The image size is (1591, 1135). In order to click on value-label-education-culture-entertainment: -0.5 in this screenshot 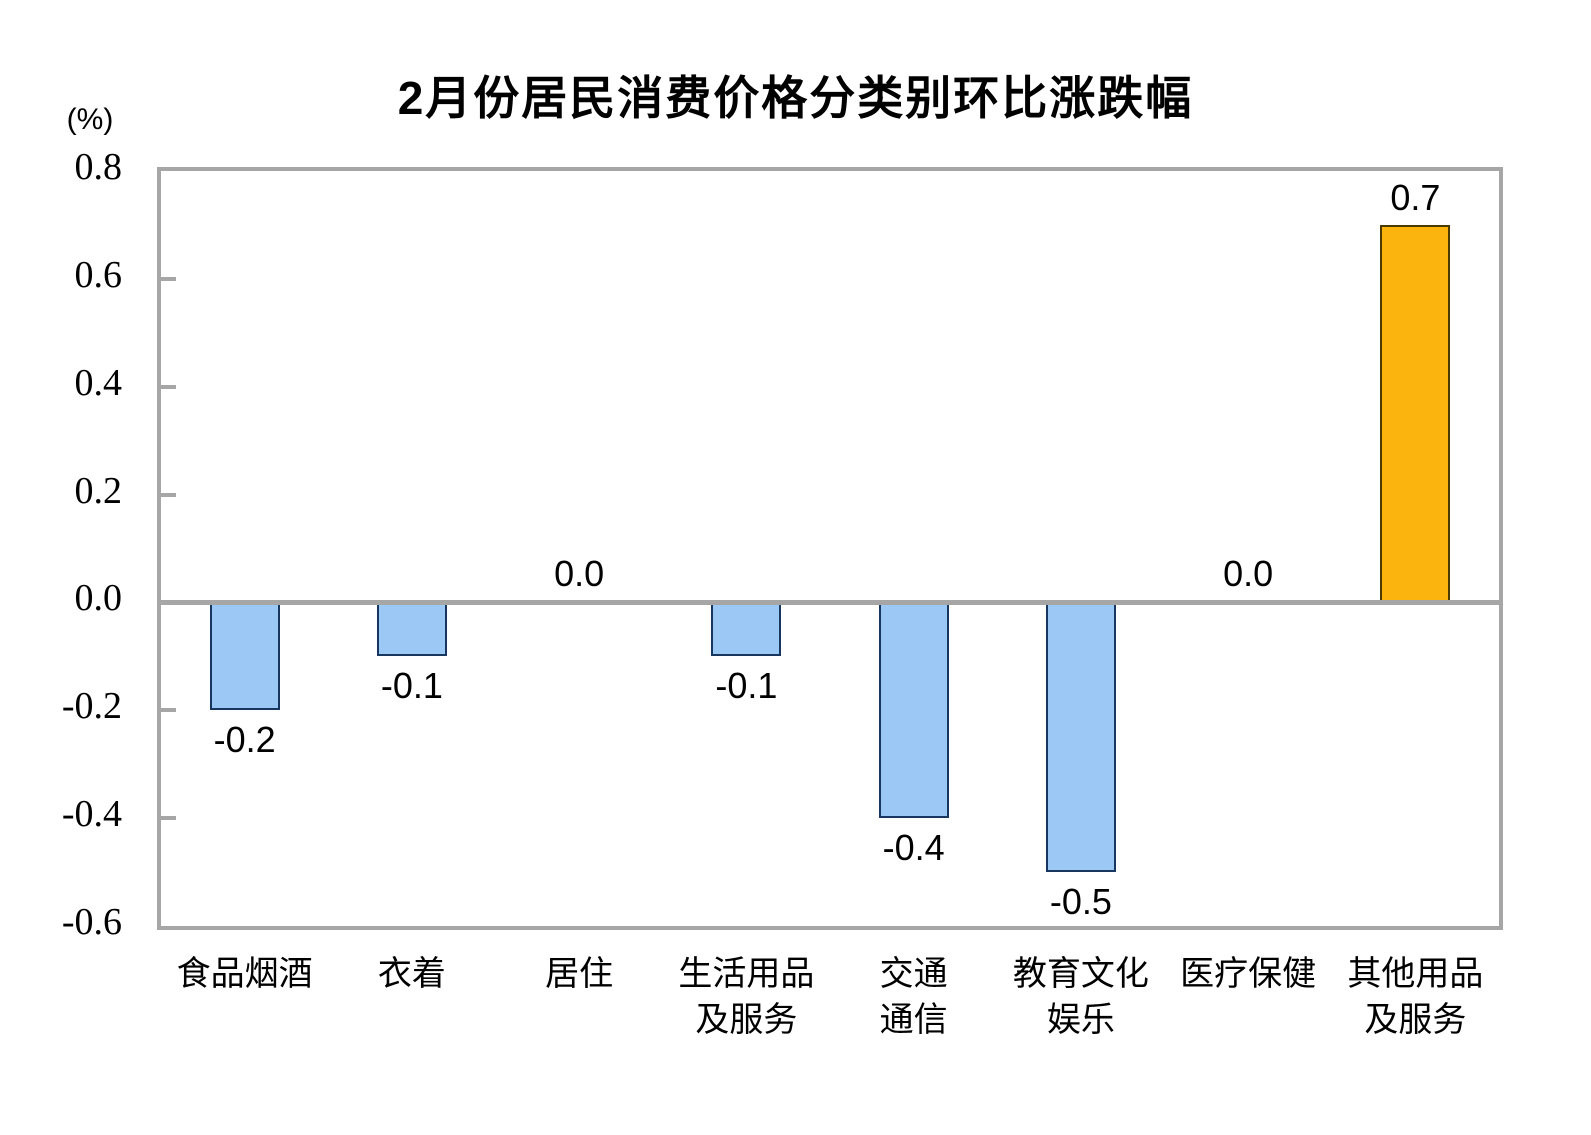, I will do `click(1080, 902)`.